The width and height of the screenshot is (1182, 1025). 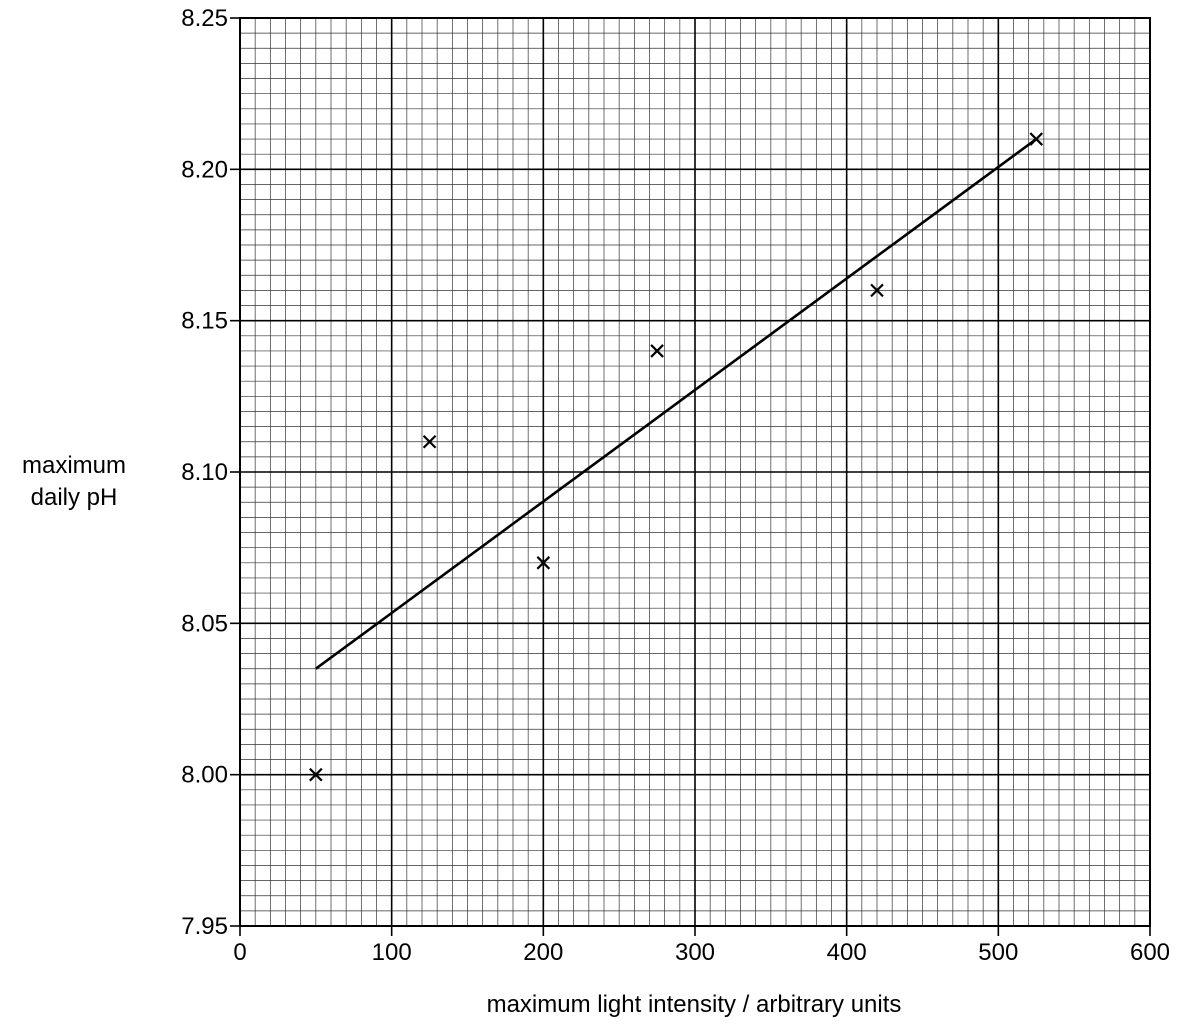 What do you see at coordinates (74, 481) in the screenshot?
I see `y-axis-title: maximum daily pH` at bounding box center [74, 481].